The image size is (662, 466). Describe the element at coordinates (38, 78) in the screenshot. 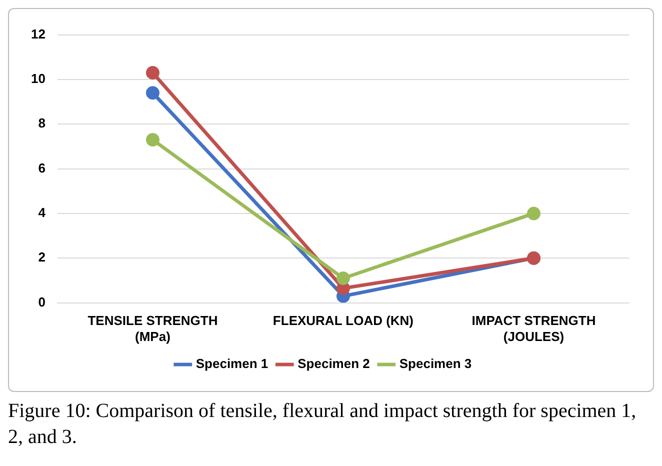

I see `y-tick-label: 10` at that location.